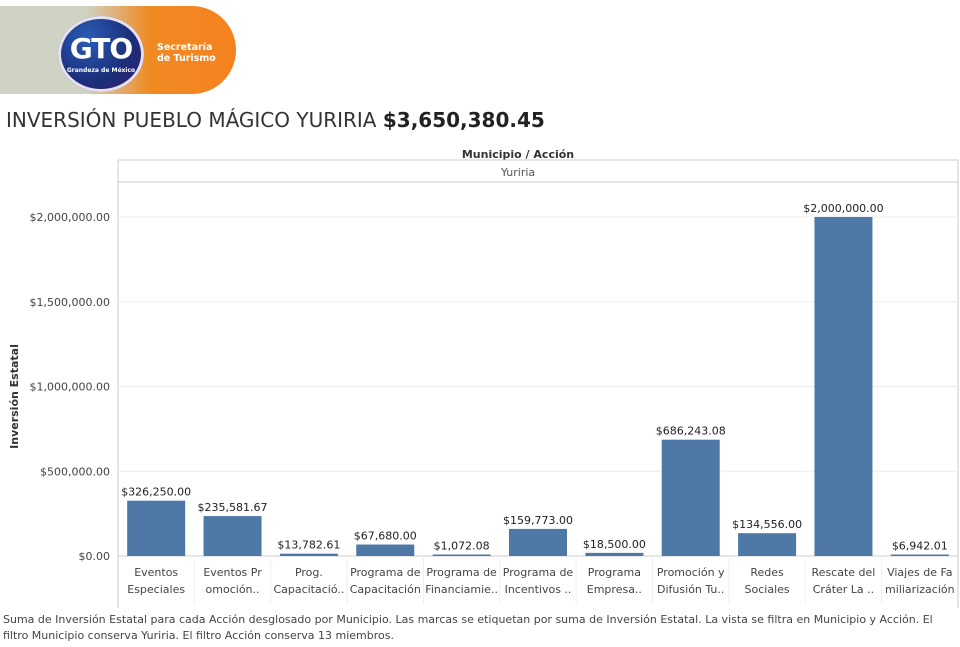 This screenshot has width=960, height=647. What do you see at coordinates (691, 431) in the screenshot?
I see `bar-value-label: $686,243.08` at bounding box center [691, 431].